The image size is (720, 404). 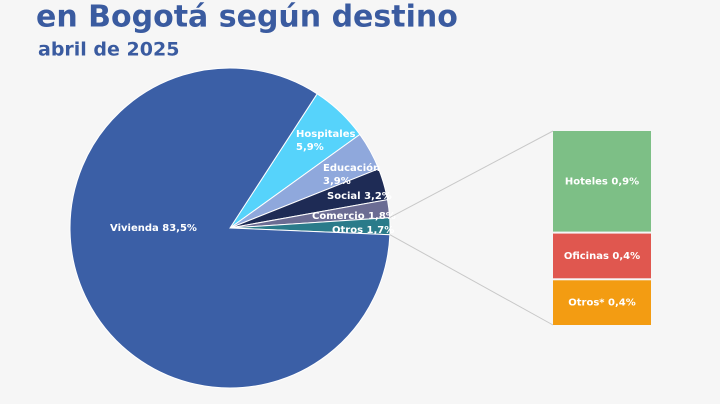 What do you see at coordinates (586, 303) in the screenshot?
I see `bar-name: Otros*` at bounding box center [586, 303].